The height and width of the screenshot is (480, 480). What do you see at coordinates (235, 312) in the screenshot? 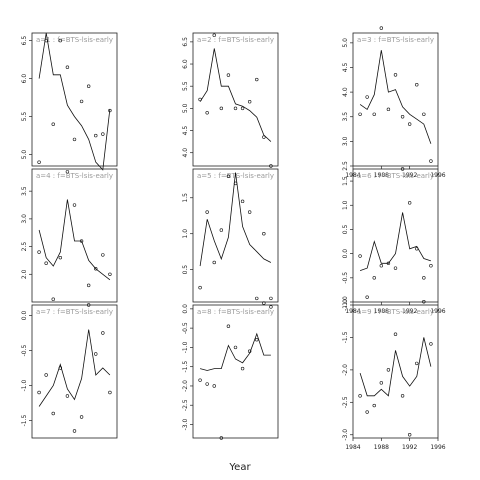
I see `panel-label: a=8 : f=BTS-lsis-early` at bounding box center [235, 312].